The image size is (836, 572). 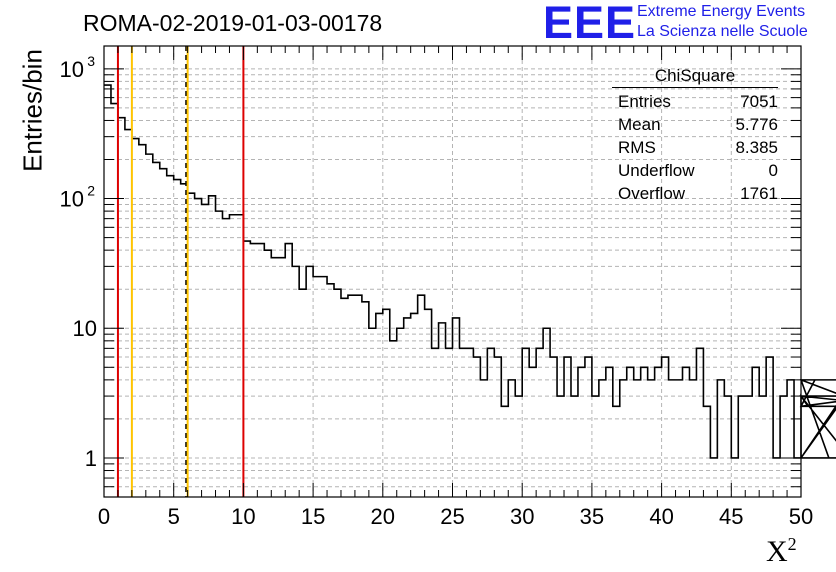 What do you see at coordinates (695, 147) in the screenshot?
I see `stats-row-rms: RMS 8.385` at bounding box center [695, 147].